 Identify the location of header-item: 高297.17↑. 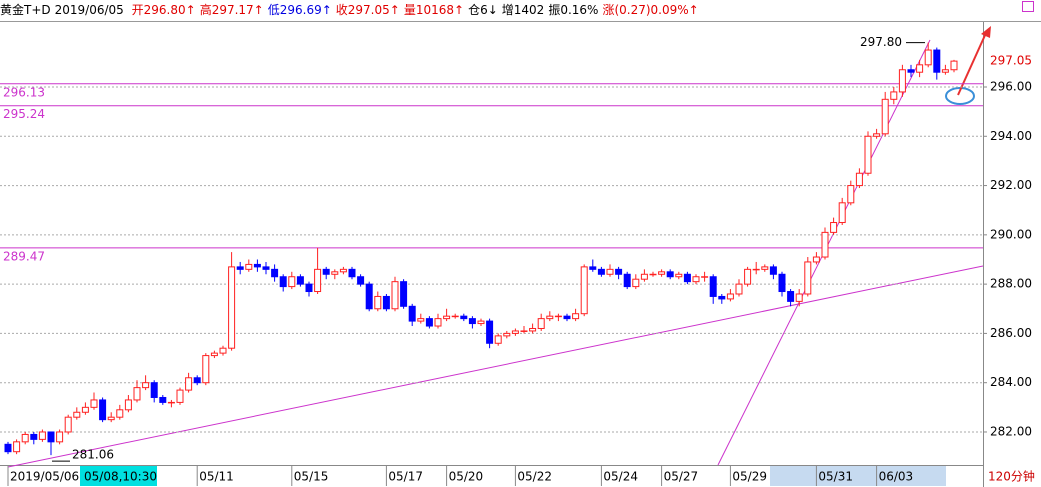
(231, 10).